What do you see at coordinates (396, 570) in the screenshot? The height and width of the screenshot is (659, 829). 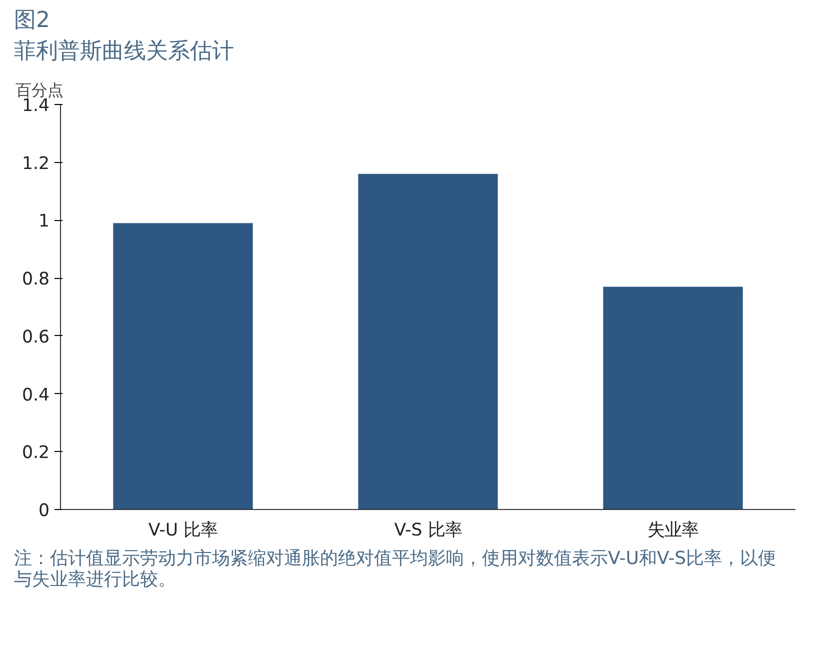 I see `text: 注：估计值显示劳动力市场紧缩对通胀的绝对值平均影响，使用对数值表示V-U和V-S比率，以便与失业率进行比较。` at bounding box center [396, 570].